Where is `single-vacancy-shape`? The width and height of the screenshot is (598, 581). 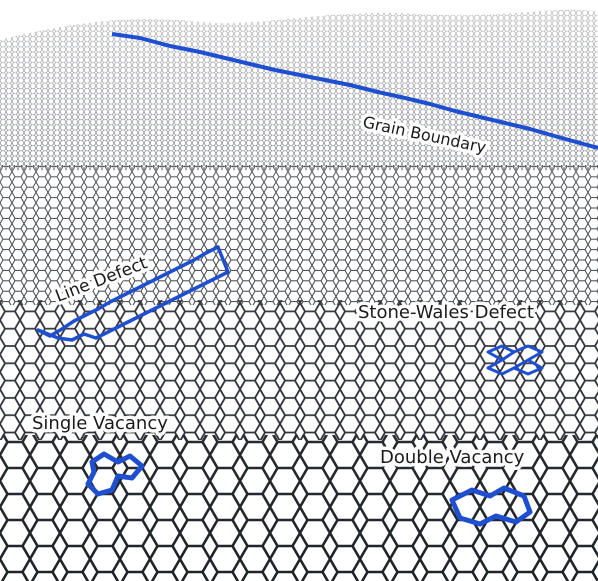 single-vacancy-shape is located at coordinates (115, 474).